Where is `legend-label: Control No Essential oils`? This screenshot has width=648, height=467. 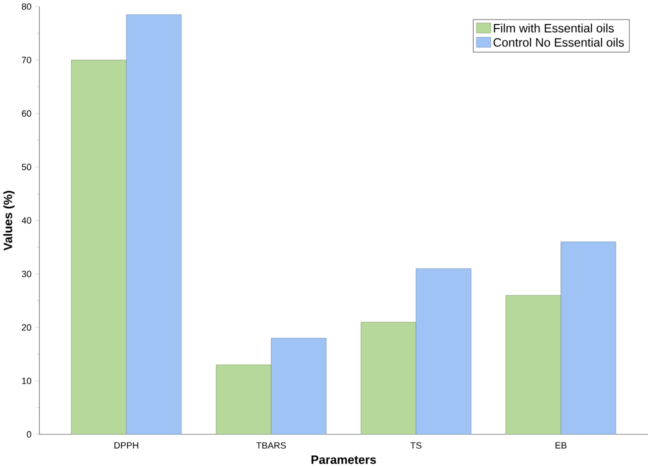
legend-label: Control No Essential oils is located at coordinates (559, 42).